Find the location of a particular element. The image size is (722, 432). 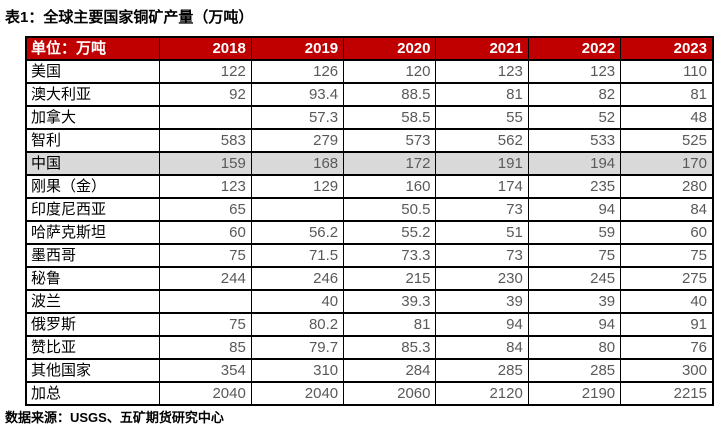

row-name-cell: 加拿大 is located at coordinates (92, 117).